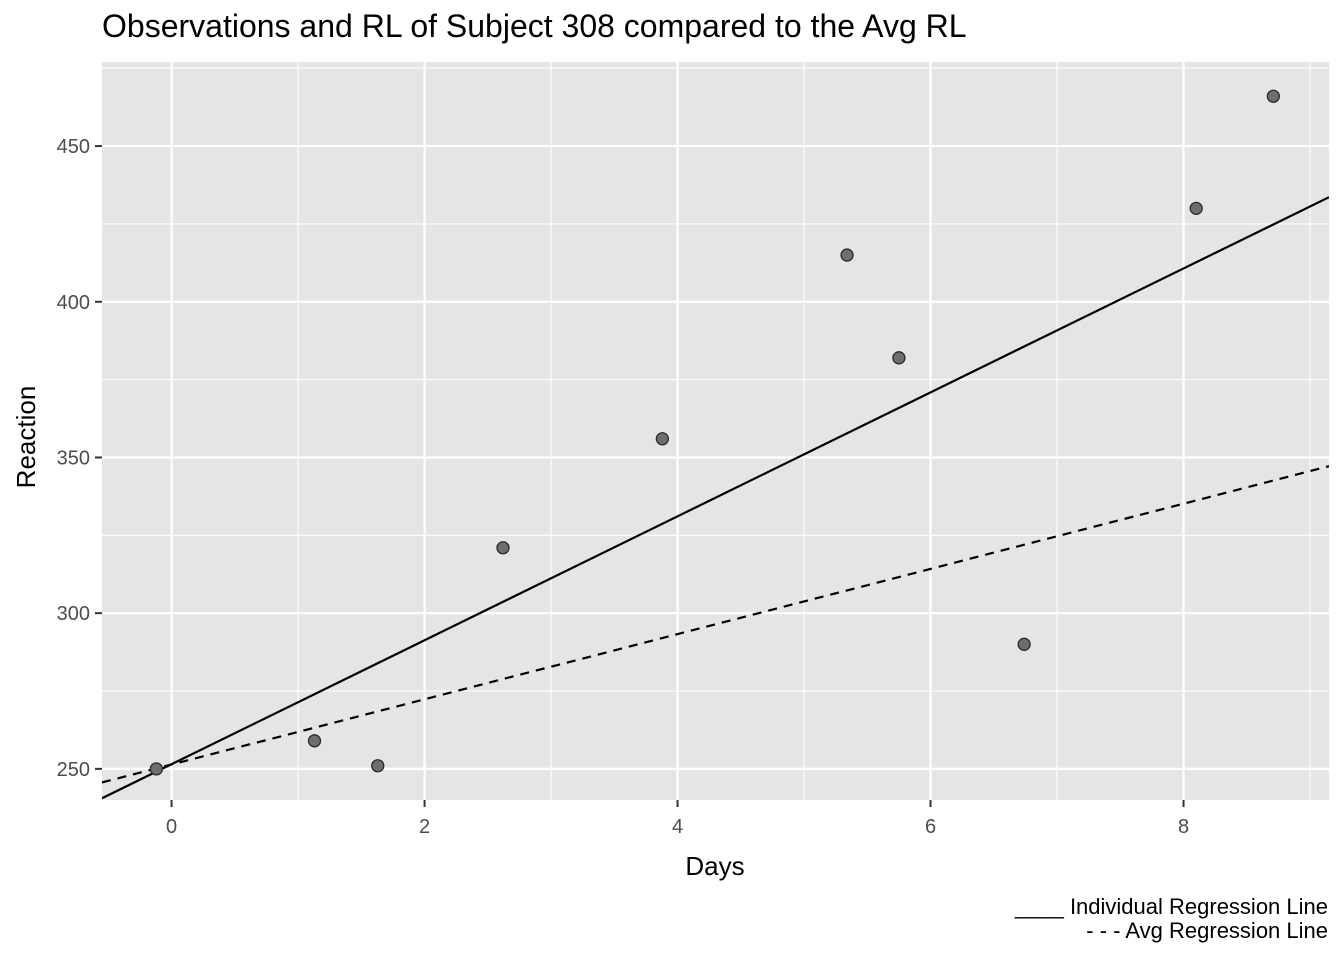 The image size is (1344, 960). I want to click on x-tick-label: 0, so click(171, 827).